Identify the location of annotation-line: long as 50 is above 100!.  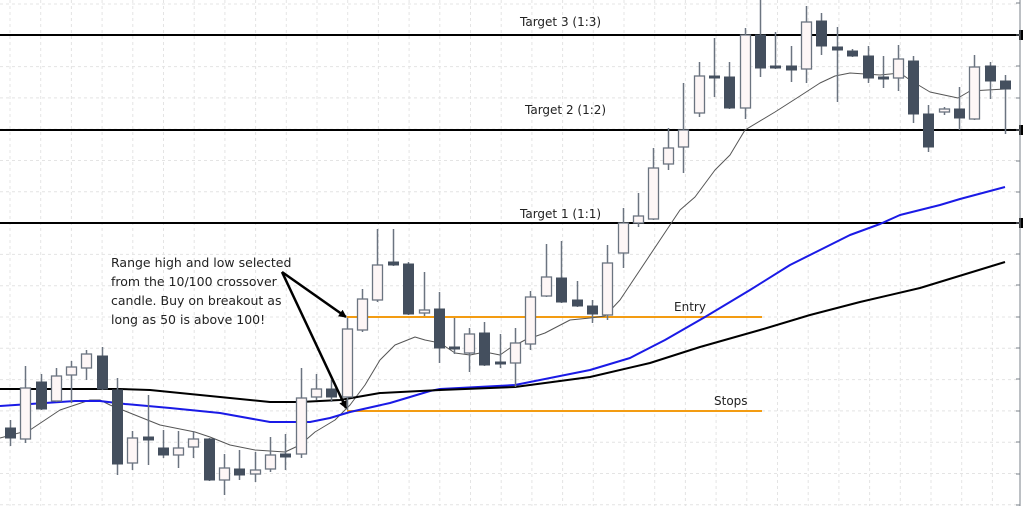
(188, 319).